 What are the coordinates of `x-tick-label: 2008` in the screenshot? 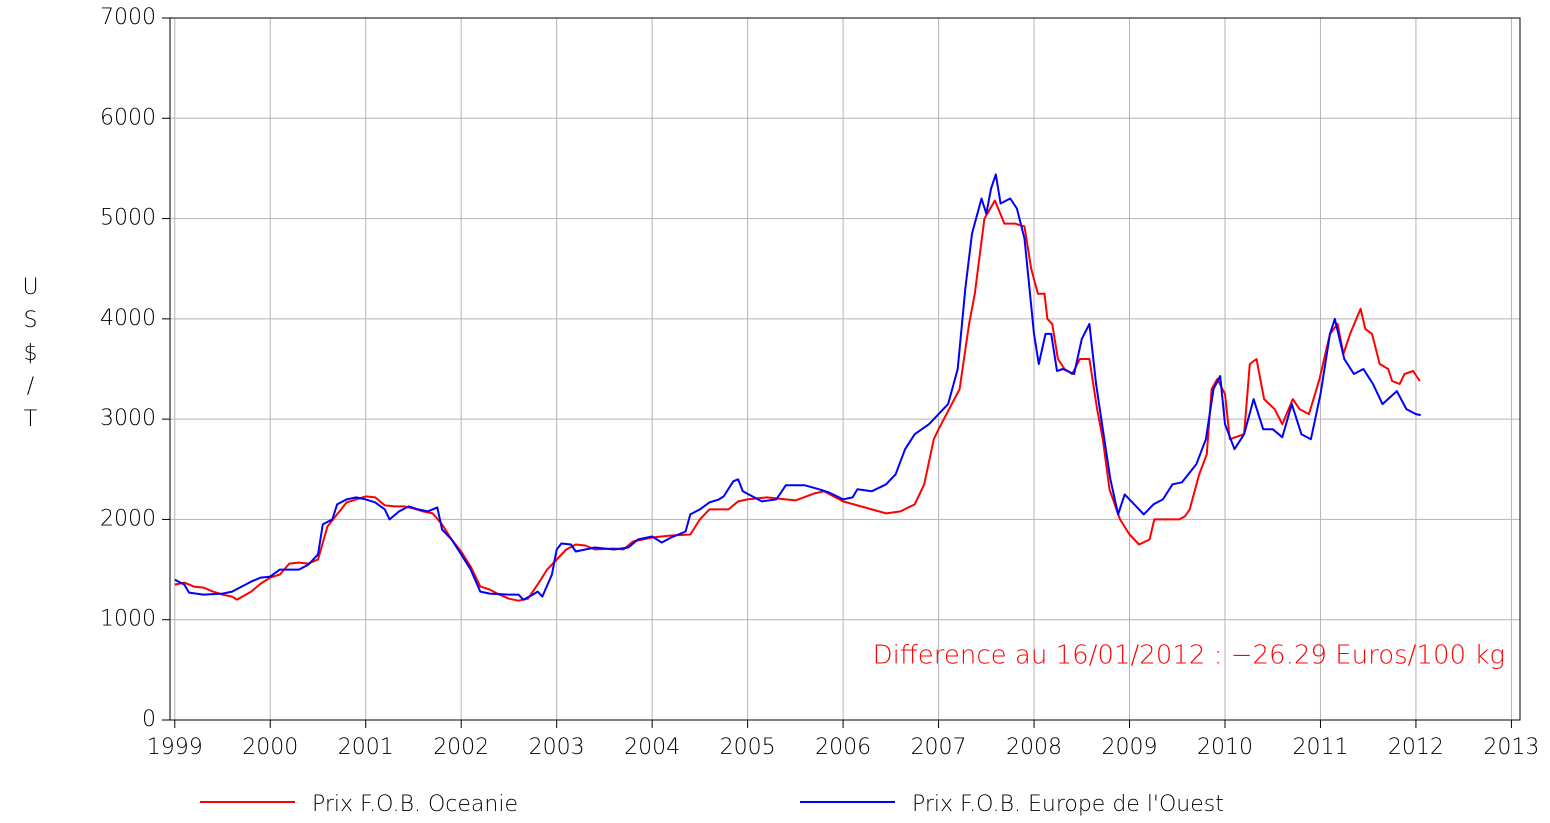 It's located at (1034, 747).